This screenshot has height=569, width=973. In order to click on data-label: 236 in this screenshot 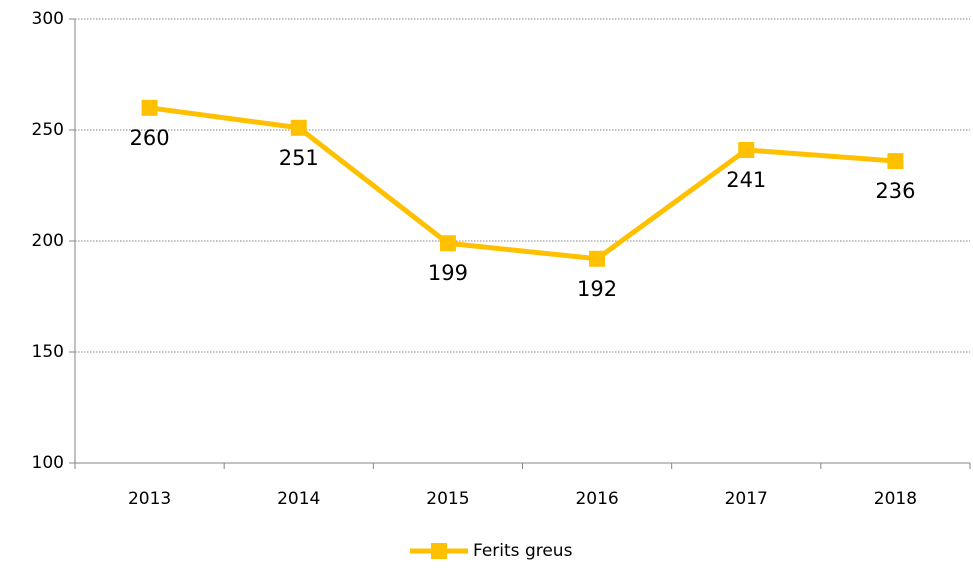, I will do `click(895, 191)`.